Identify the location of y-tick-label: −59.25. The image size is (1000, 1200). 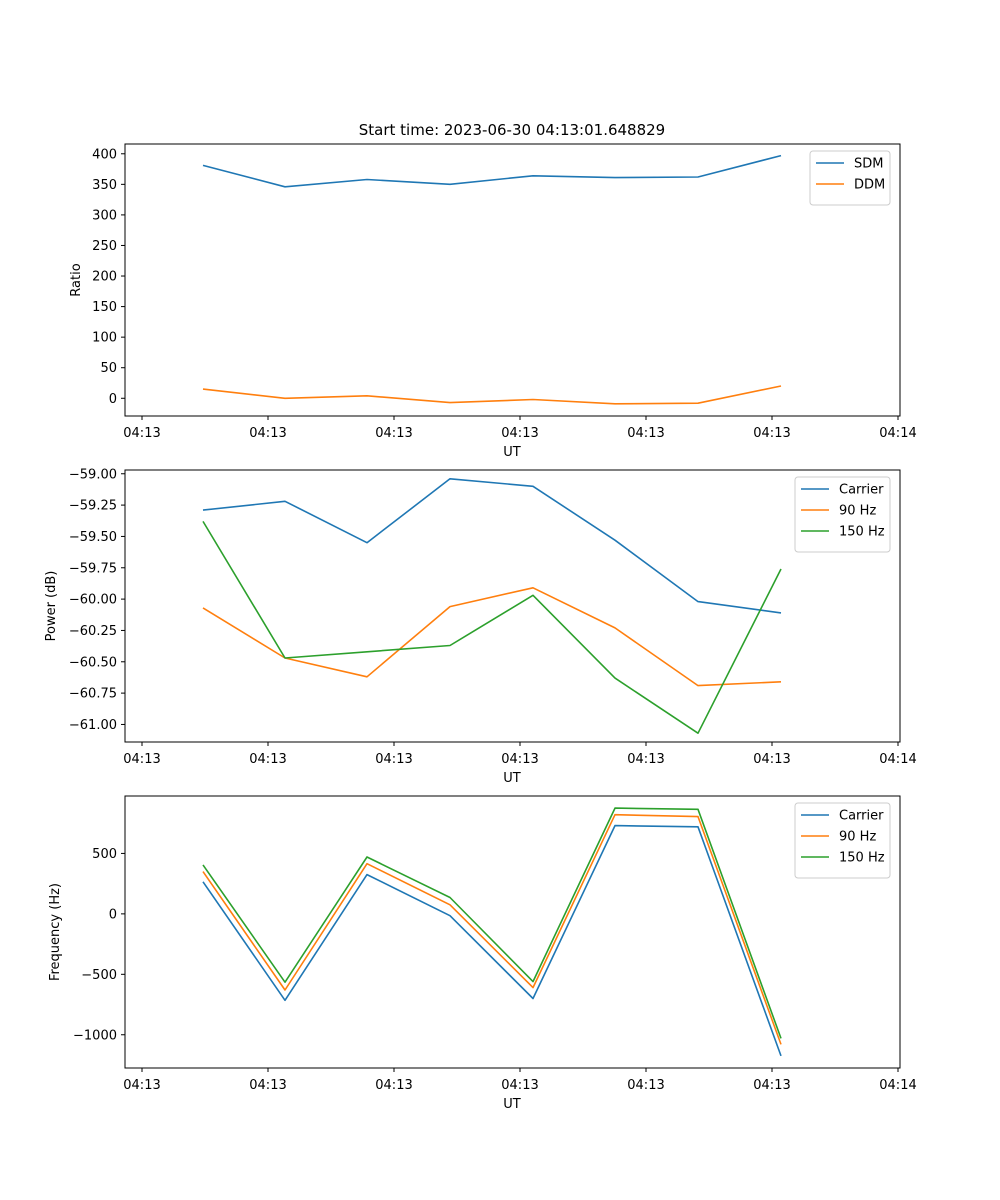
(93, 506).